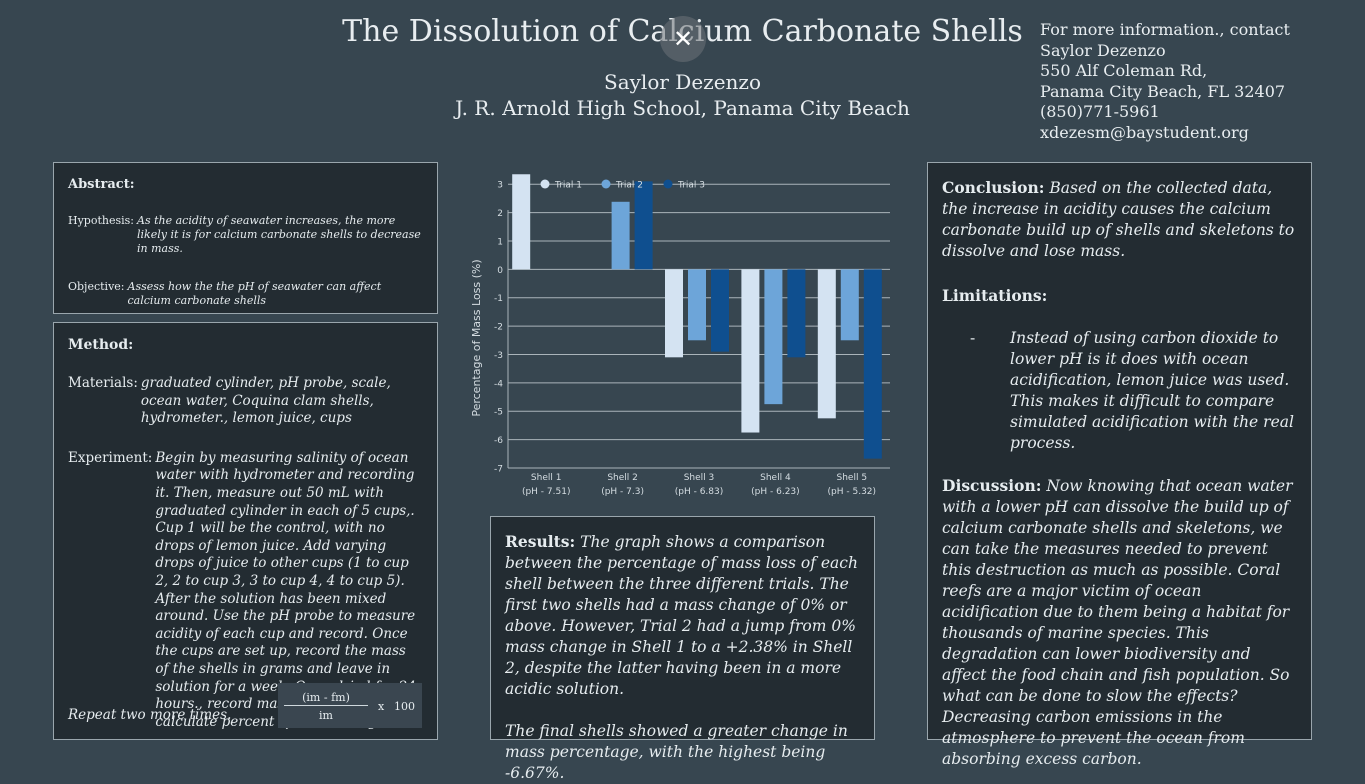 The image size is (1365, 784). What do you see at coordinates (629, 186) in the screenshot?
I see `legend-label: Trial 2` at bounding box center [629, 186].